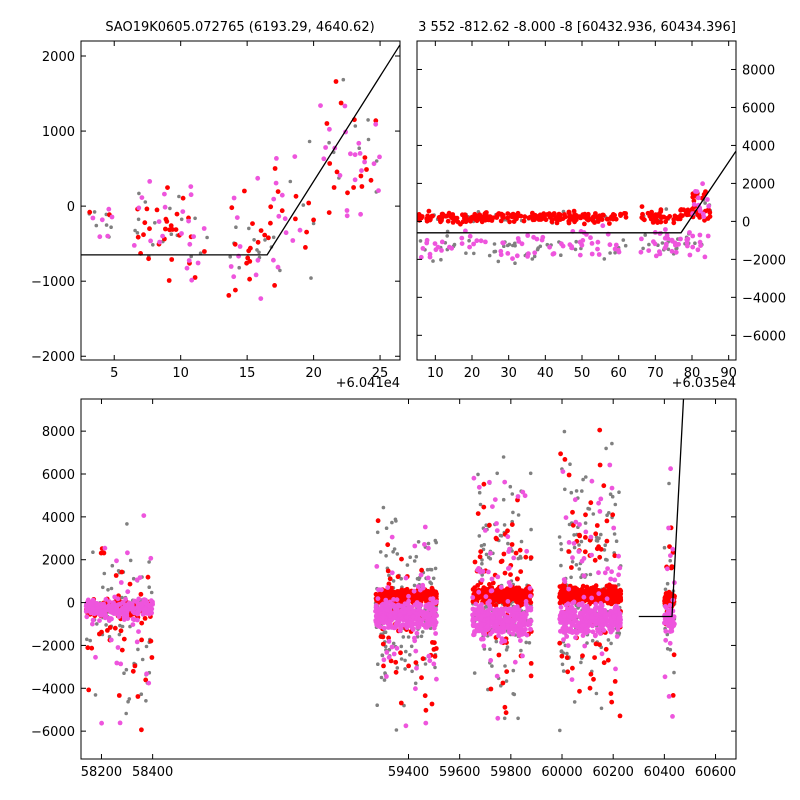 This screenshot has width=800, height=800. I want to click on x-tick-label: 50, so click(582, 373).